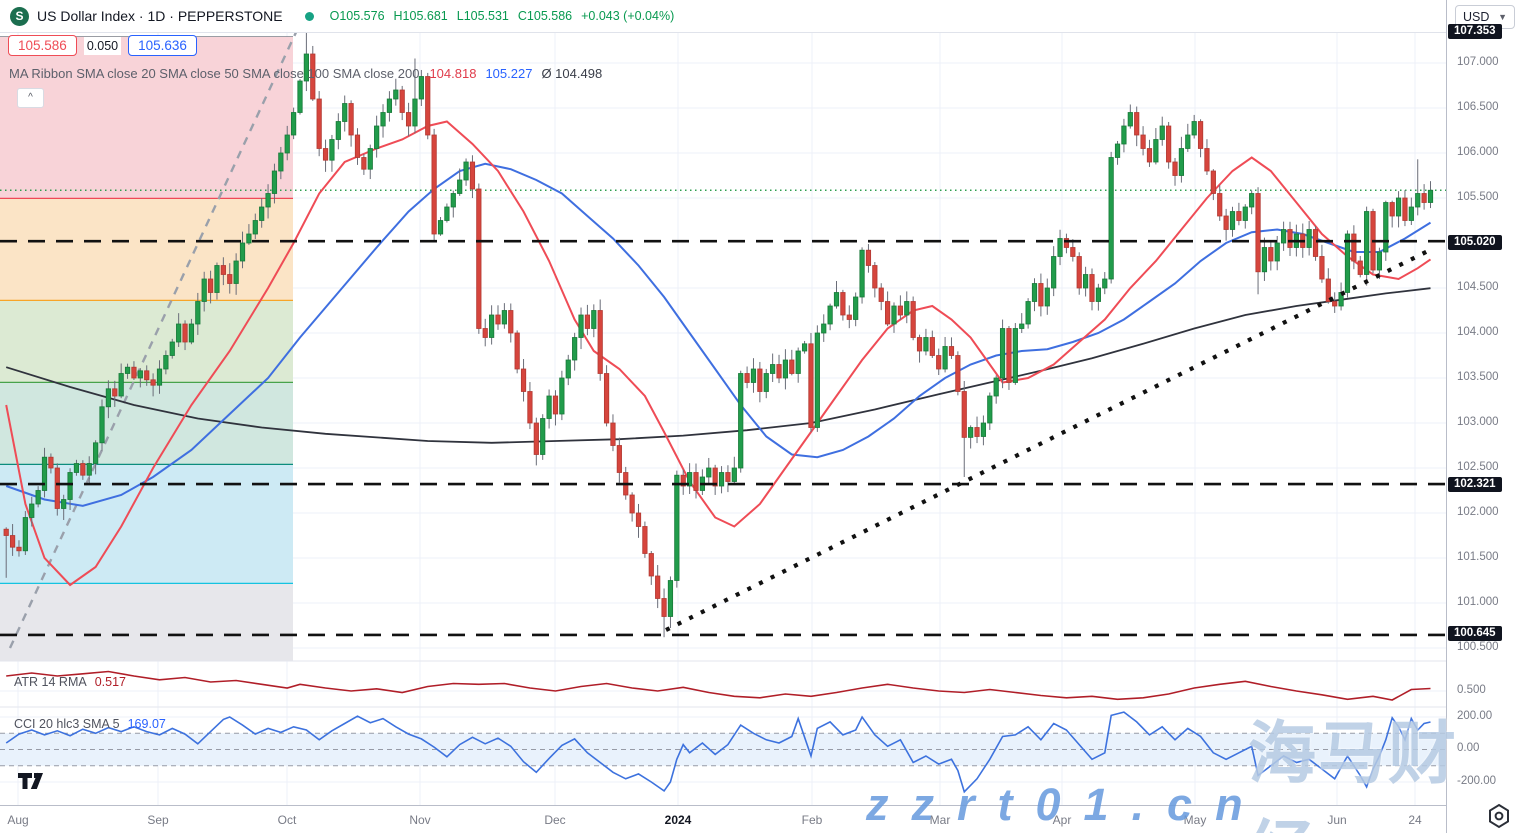 Image resolution: width=1526 pixels, height=833 pixels. What do you see at coordinates (509, 73) in the screenshot?
I see `ma50-value: 105.227` at bounding box center [509, 73].